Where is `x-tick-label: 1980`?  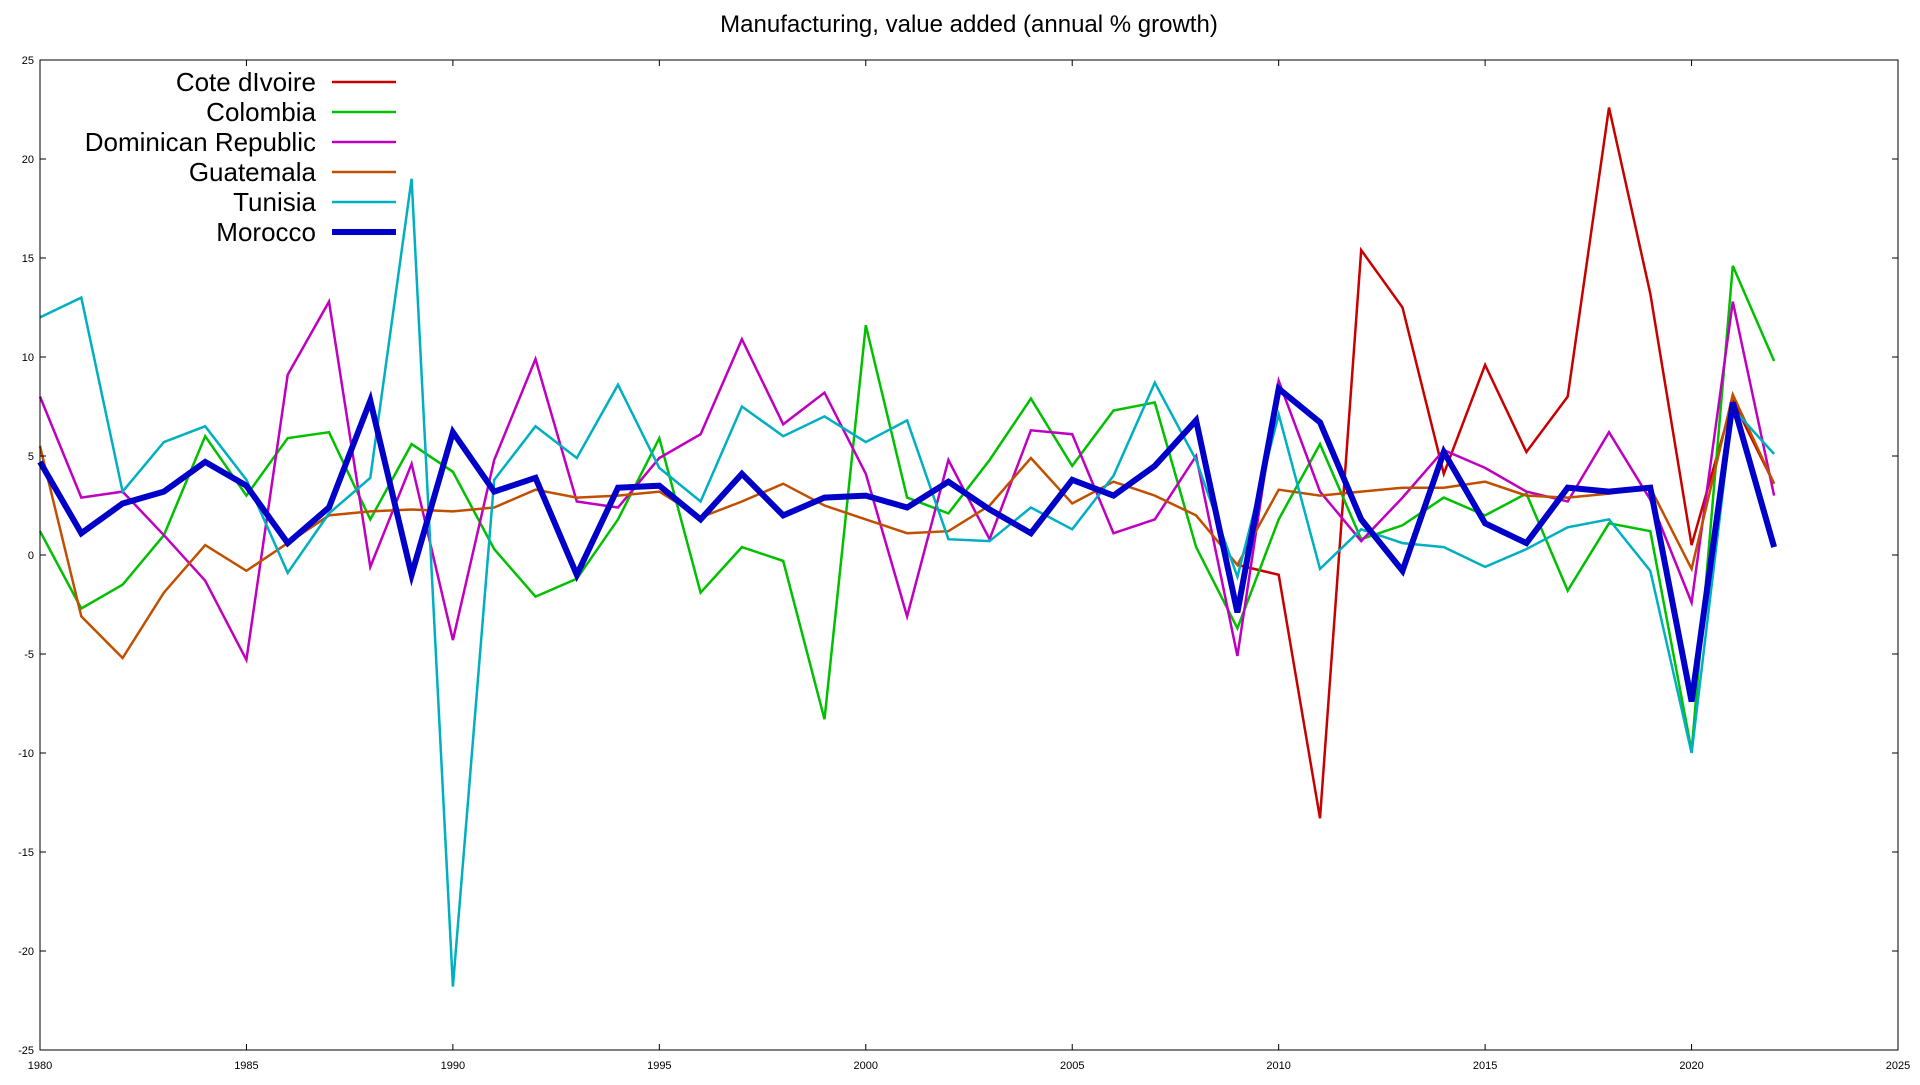 x-tick-label: 1980 is located at coordinates (40, 1066).